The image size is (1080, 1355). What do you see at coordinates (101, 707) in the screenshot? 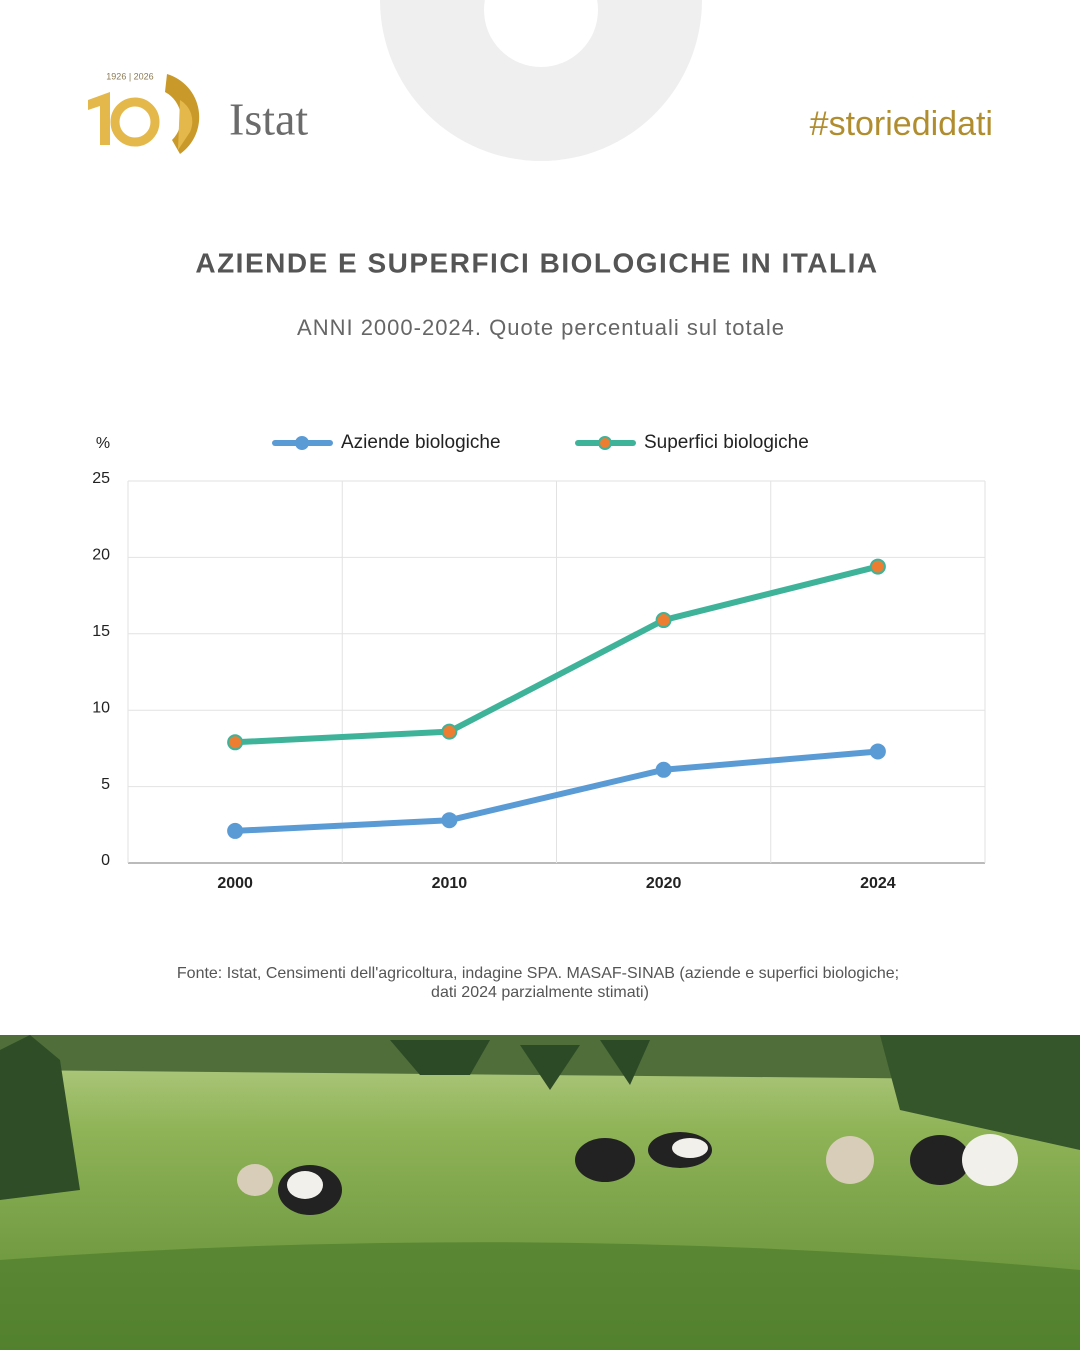
I see `y-tick-label: 10` at bounding box center [101, 707].